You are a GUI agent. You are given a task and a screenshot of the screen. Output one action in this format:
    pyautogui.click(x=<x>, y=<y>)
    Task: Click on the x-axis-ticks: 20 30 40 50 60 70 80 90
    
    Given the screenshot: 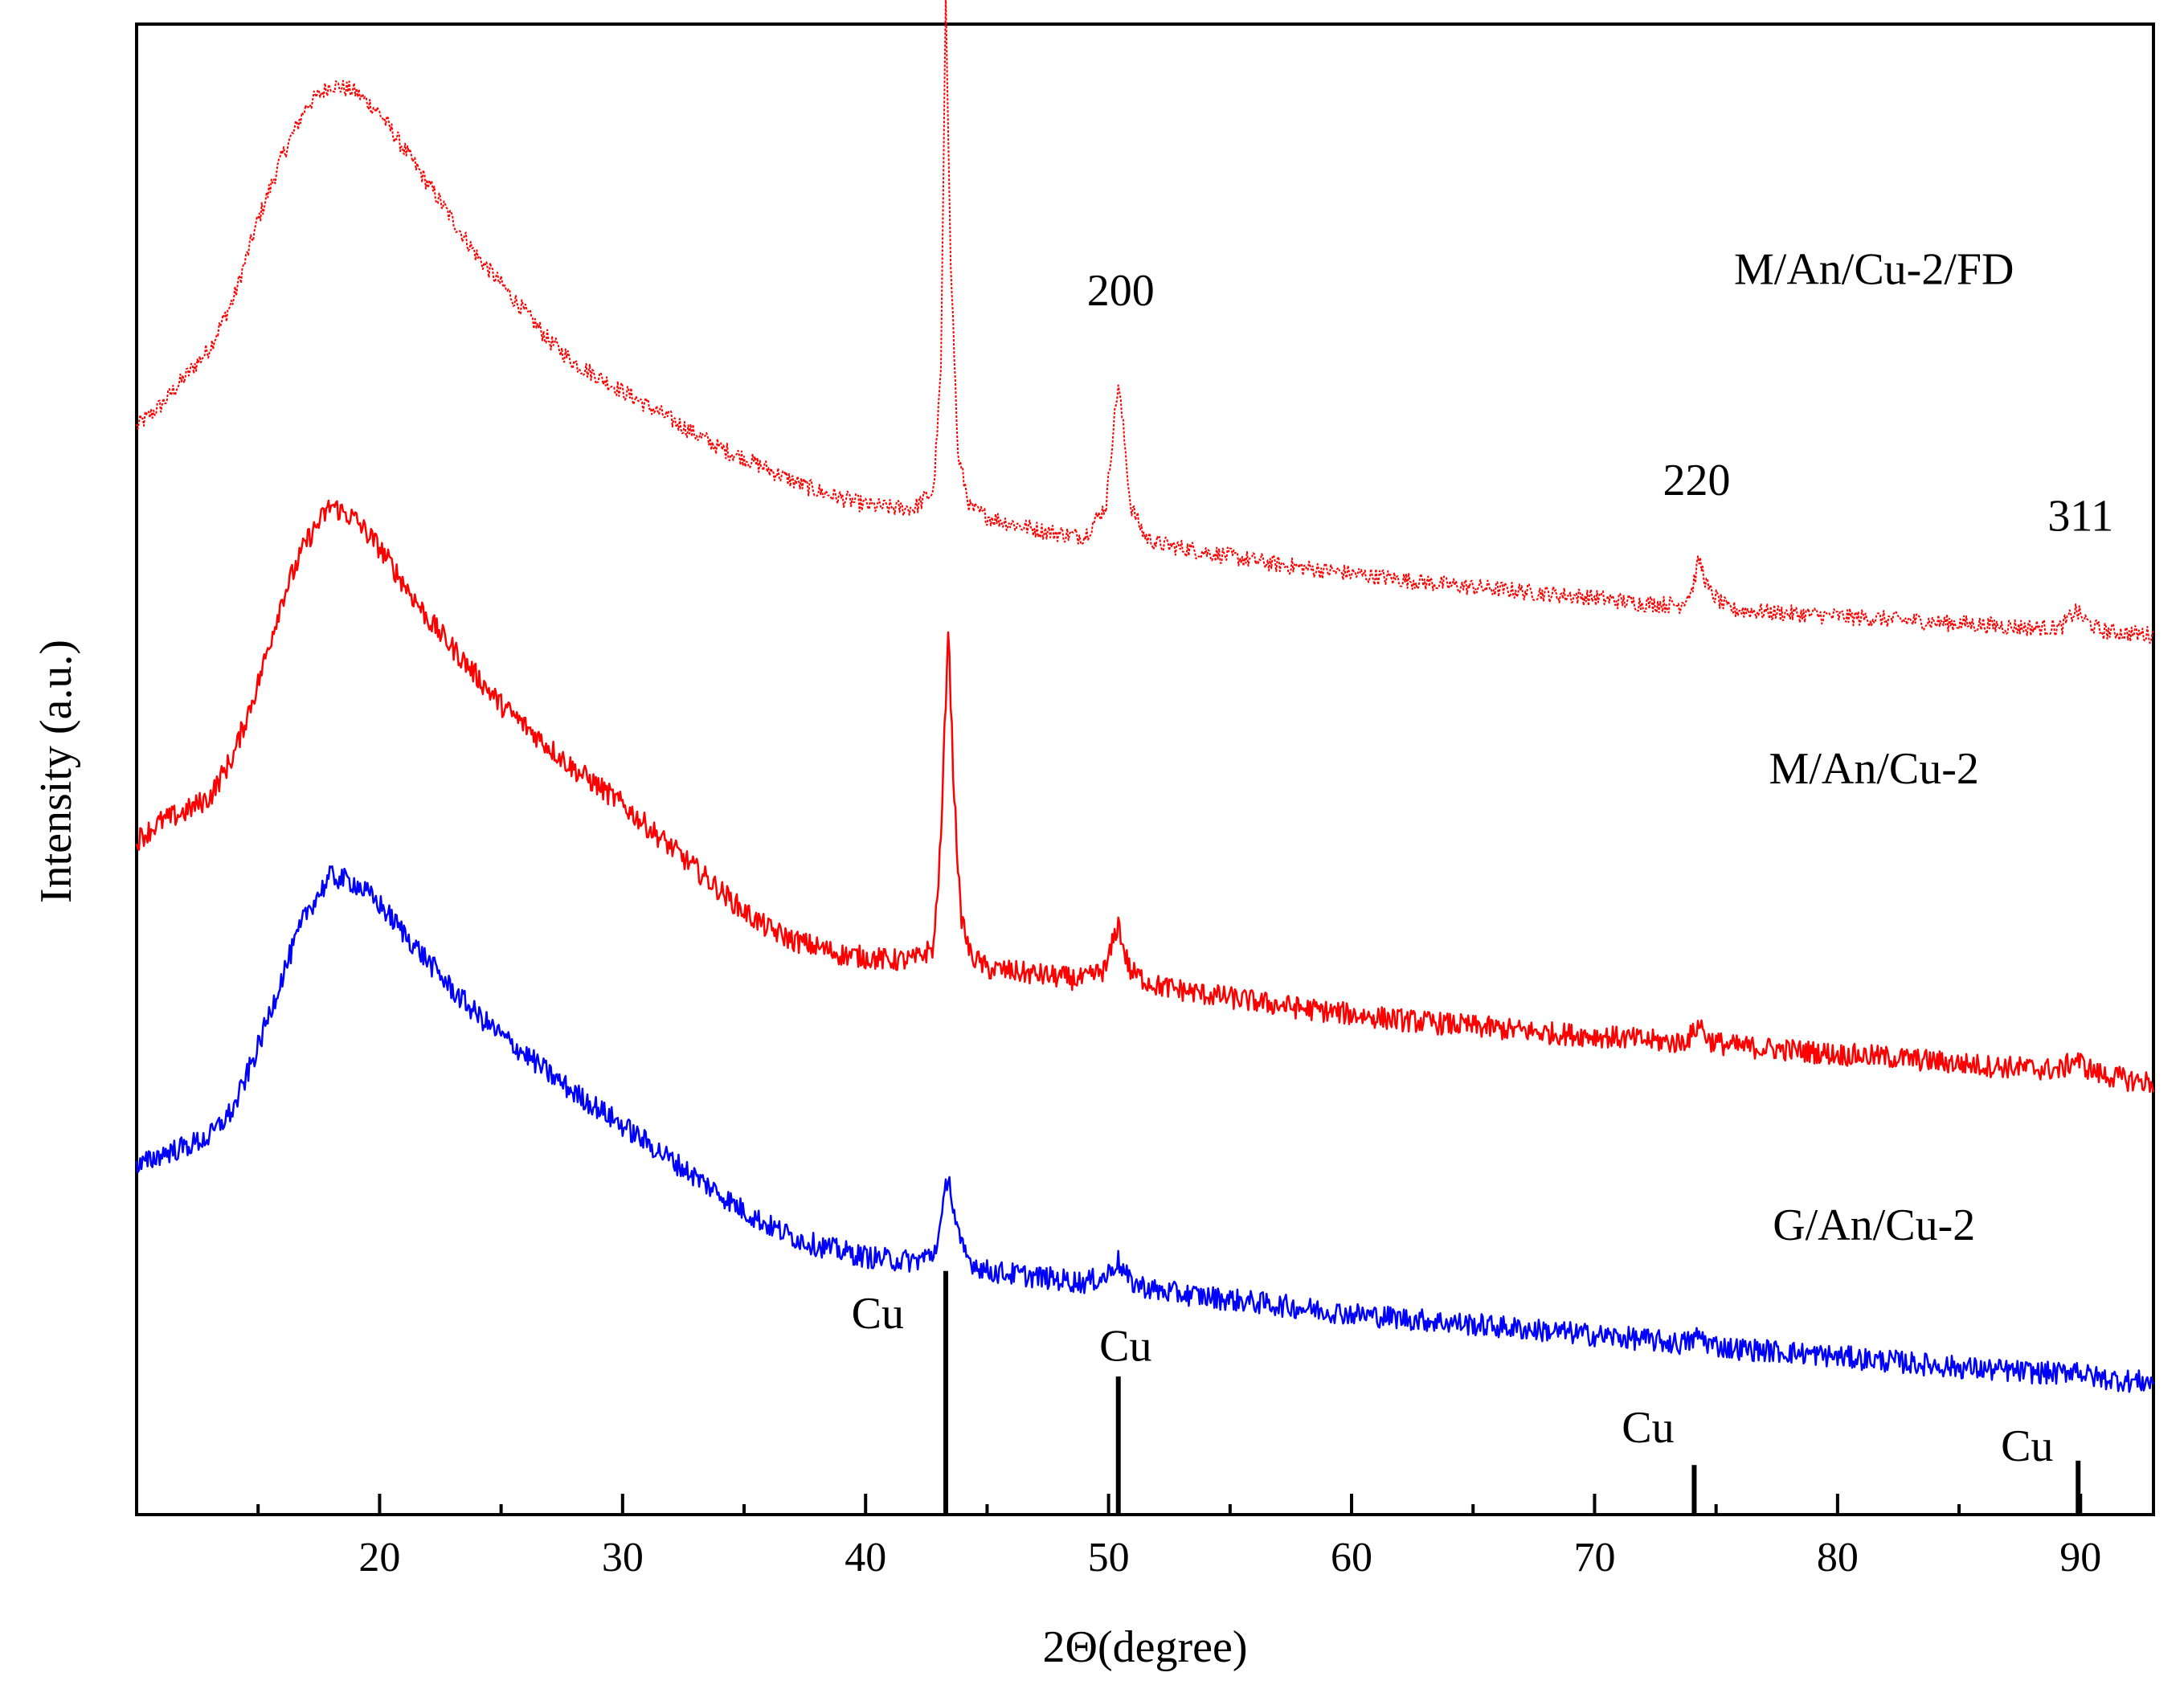 What is the action you would take?
    pyautogui.click(x=1178, y=1538)
    